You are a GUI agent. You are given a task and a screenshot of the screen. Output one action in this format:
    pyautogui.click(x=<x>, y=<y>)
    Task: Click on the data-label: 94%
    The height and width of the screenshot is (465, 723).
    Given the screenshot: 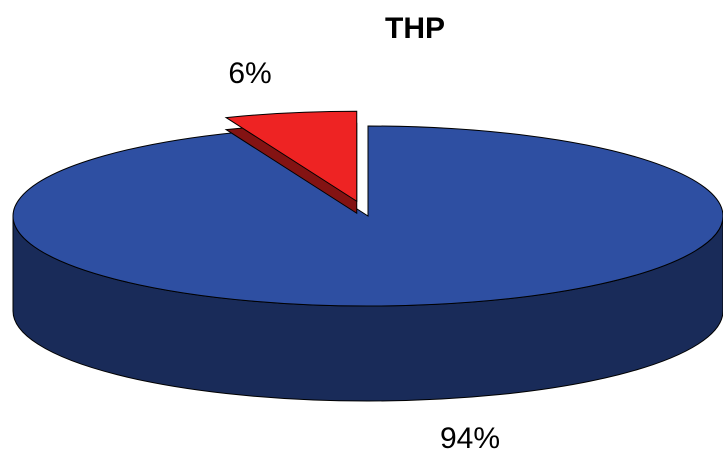 What is the action you would take?
    pyautogui.click(x=470, y=438)
    